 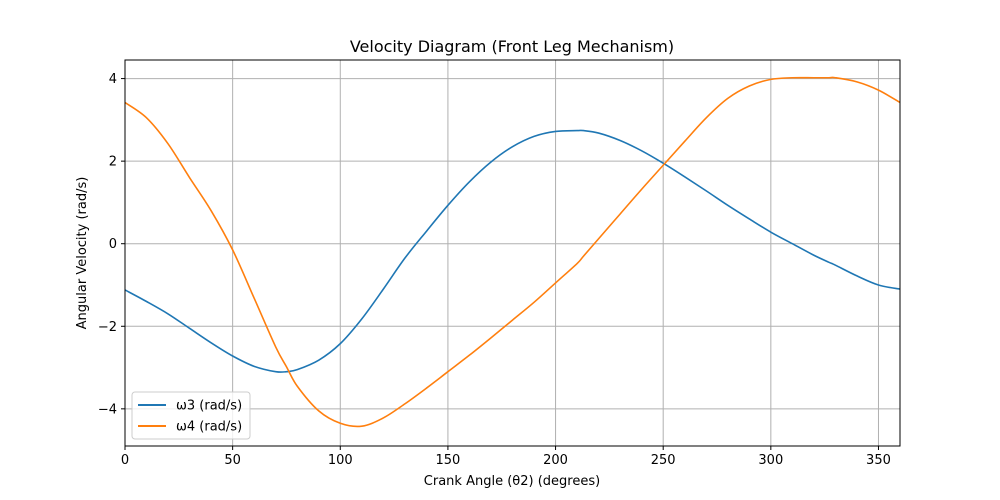 What do you see at coordinates (107, 327) in the screenshot?
I see `y-tick-label: −2` at bounding box center [107, 327].